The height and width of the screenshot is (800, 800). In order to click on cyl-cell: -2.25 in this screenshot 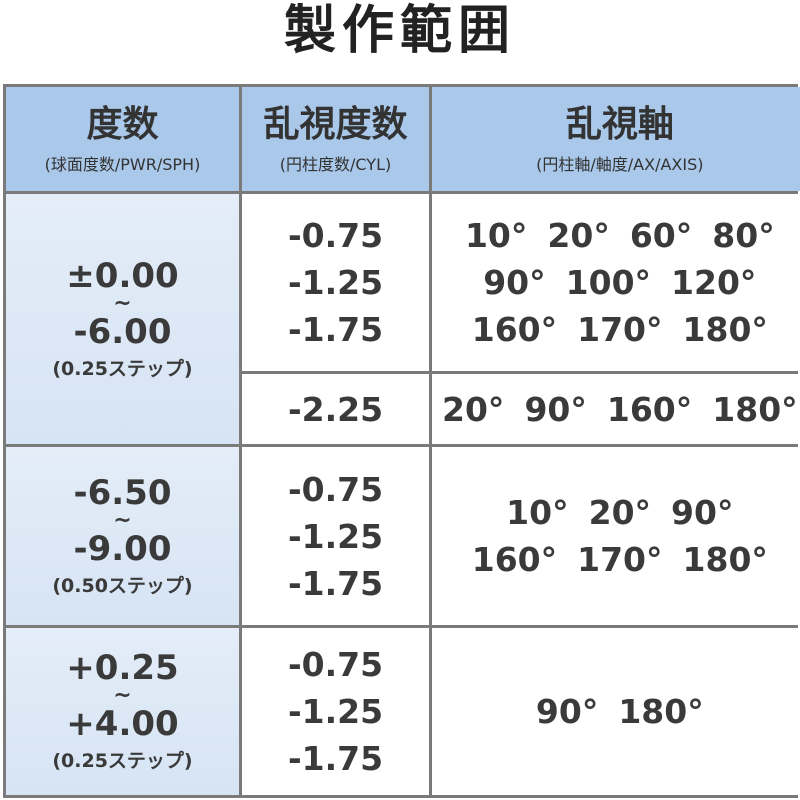, I will do `click(335, 409)`.